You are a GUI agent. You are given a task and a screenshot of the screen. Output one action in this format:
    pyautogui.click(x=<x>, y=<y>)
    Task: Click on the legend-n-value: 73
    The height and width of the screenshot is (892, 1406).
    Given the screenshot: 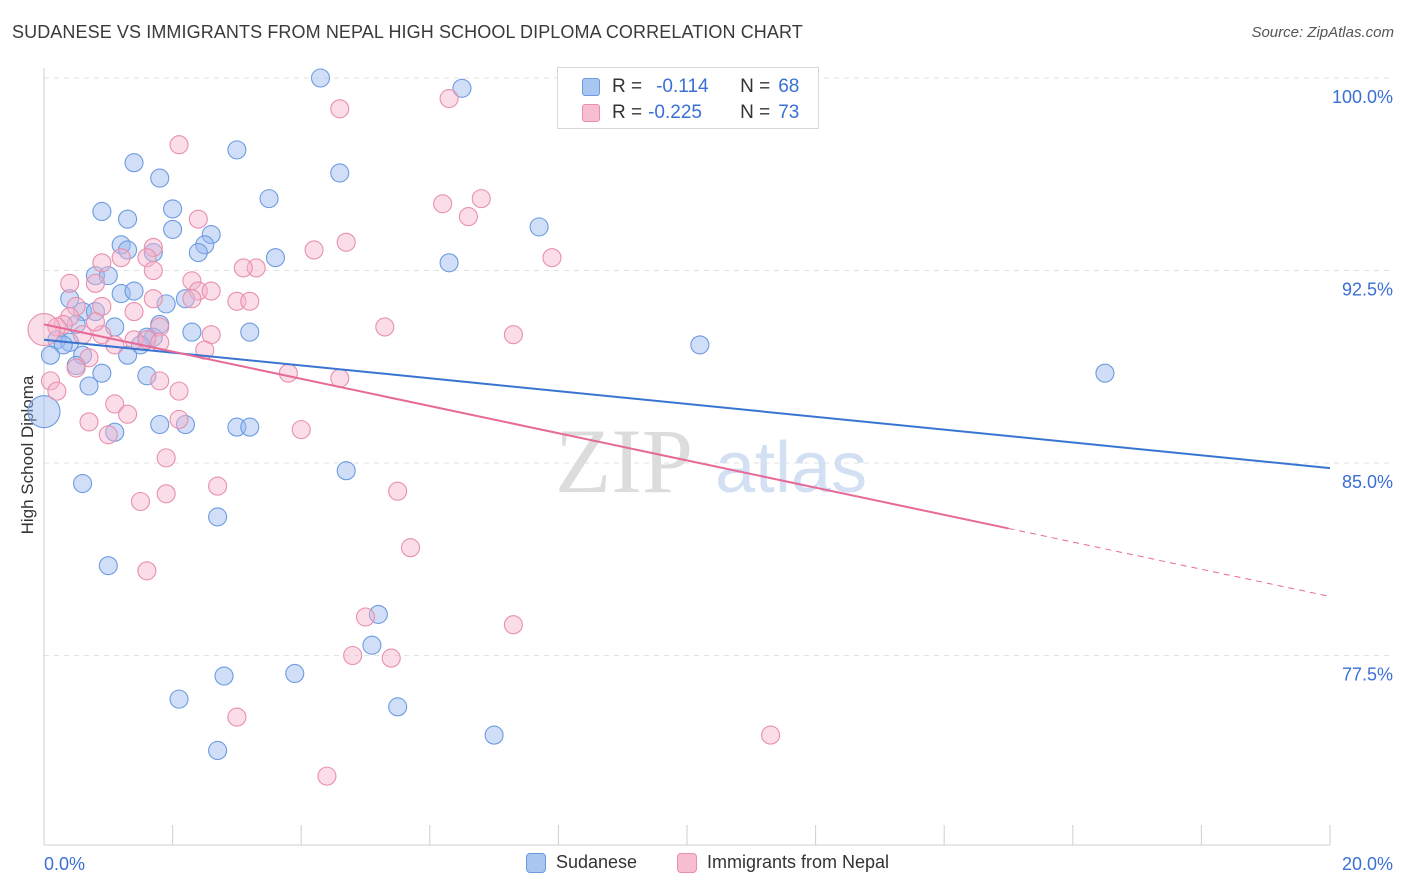 What is the action you would take?
    pyautogui.click(x=789, y=112)
    